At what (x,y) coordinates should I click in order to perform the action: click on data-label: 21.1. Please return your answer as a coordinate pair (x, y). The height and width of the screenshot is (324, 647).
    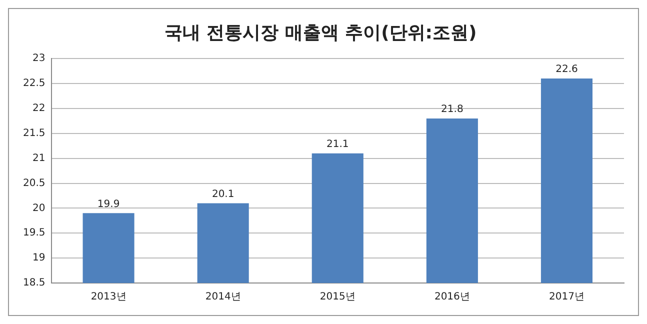
    Looking at the image, I should click on (337, 144).